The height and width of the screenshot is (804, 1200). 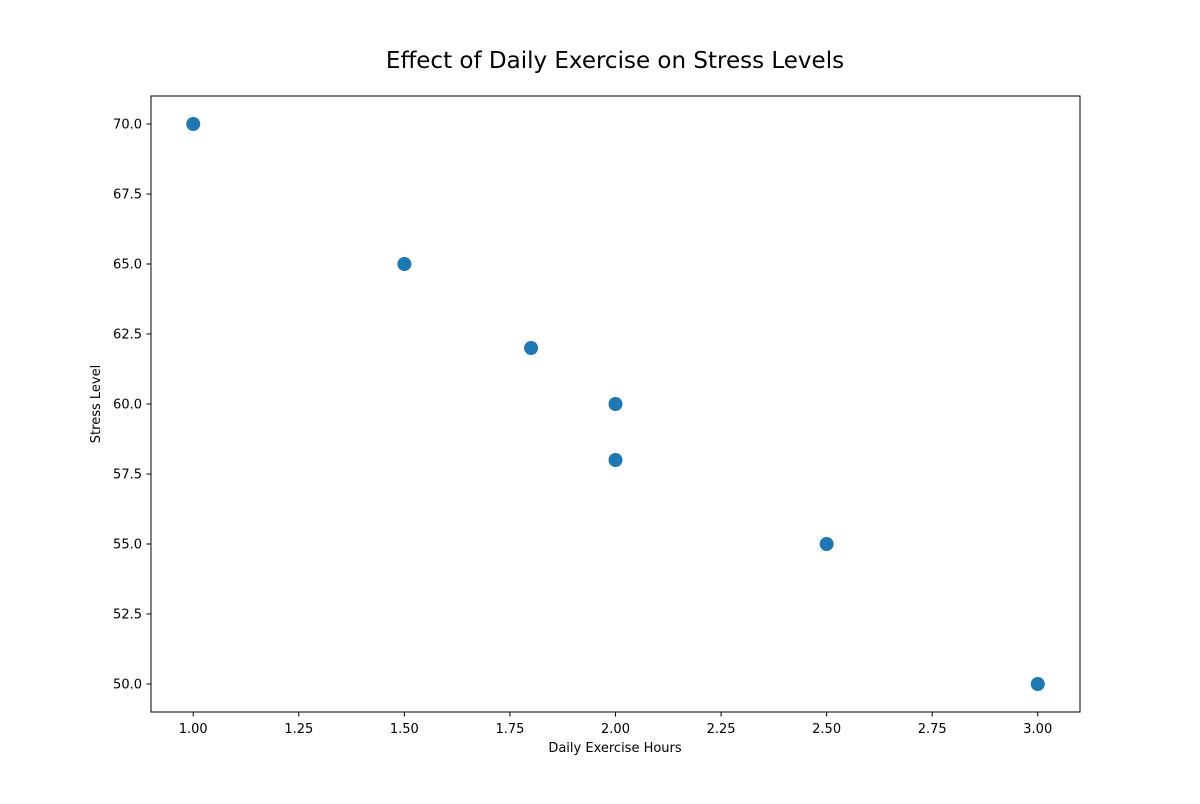 I want to click on x-tick-label: 2.25, so click(x=721, y=729).